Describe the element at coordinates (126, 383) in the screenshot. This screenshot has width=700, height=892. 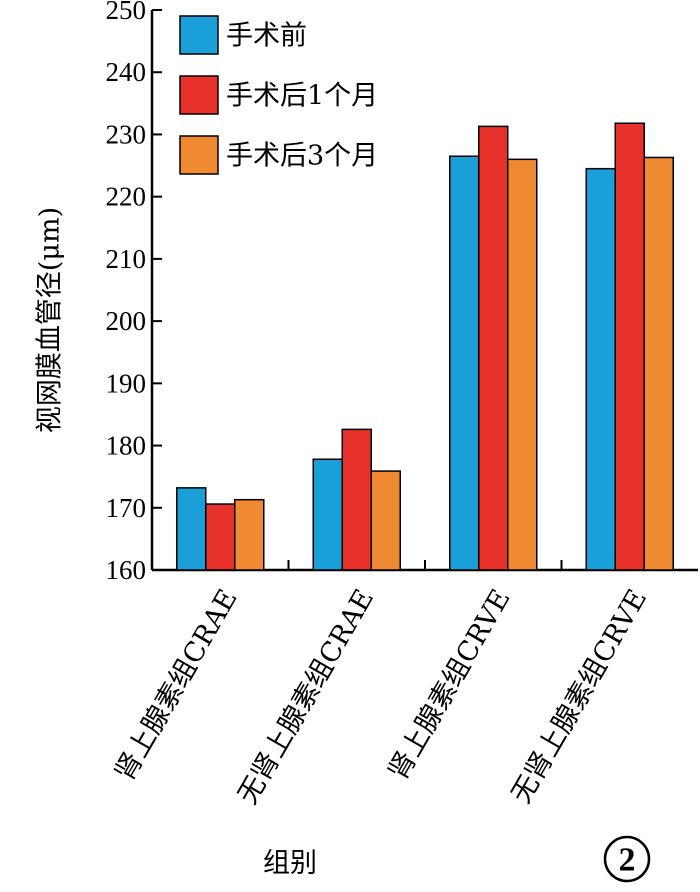
I see `y-tick-label: 190` at that location.